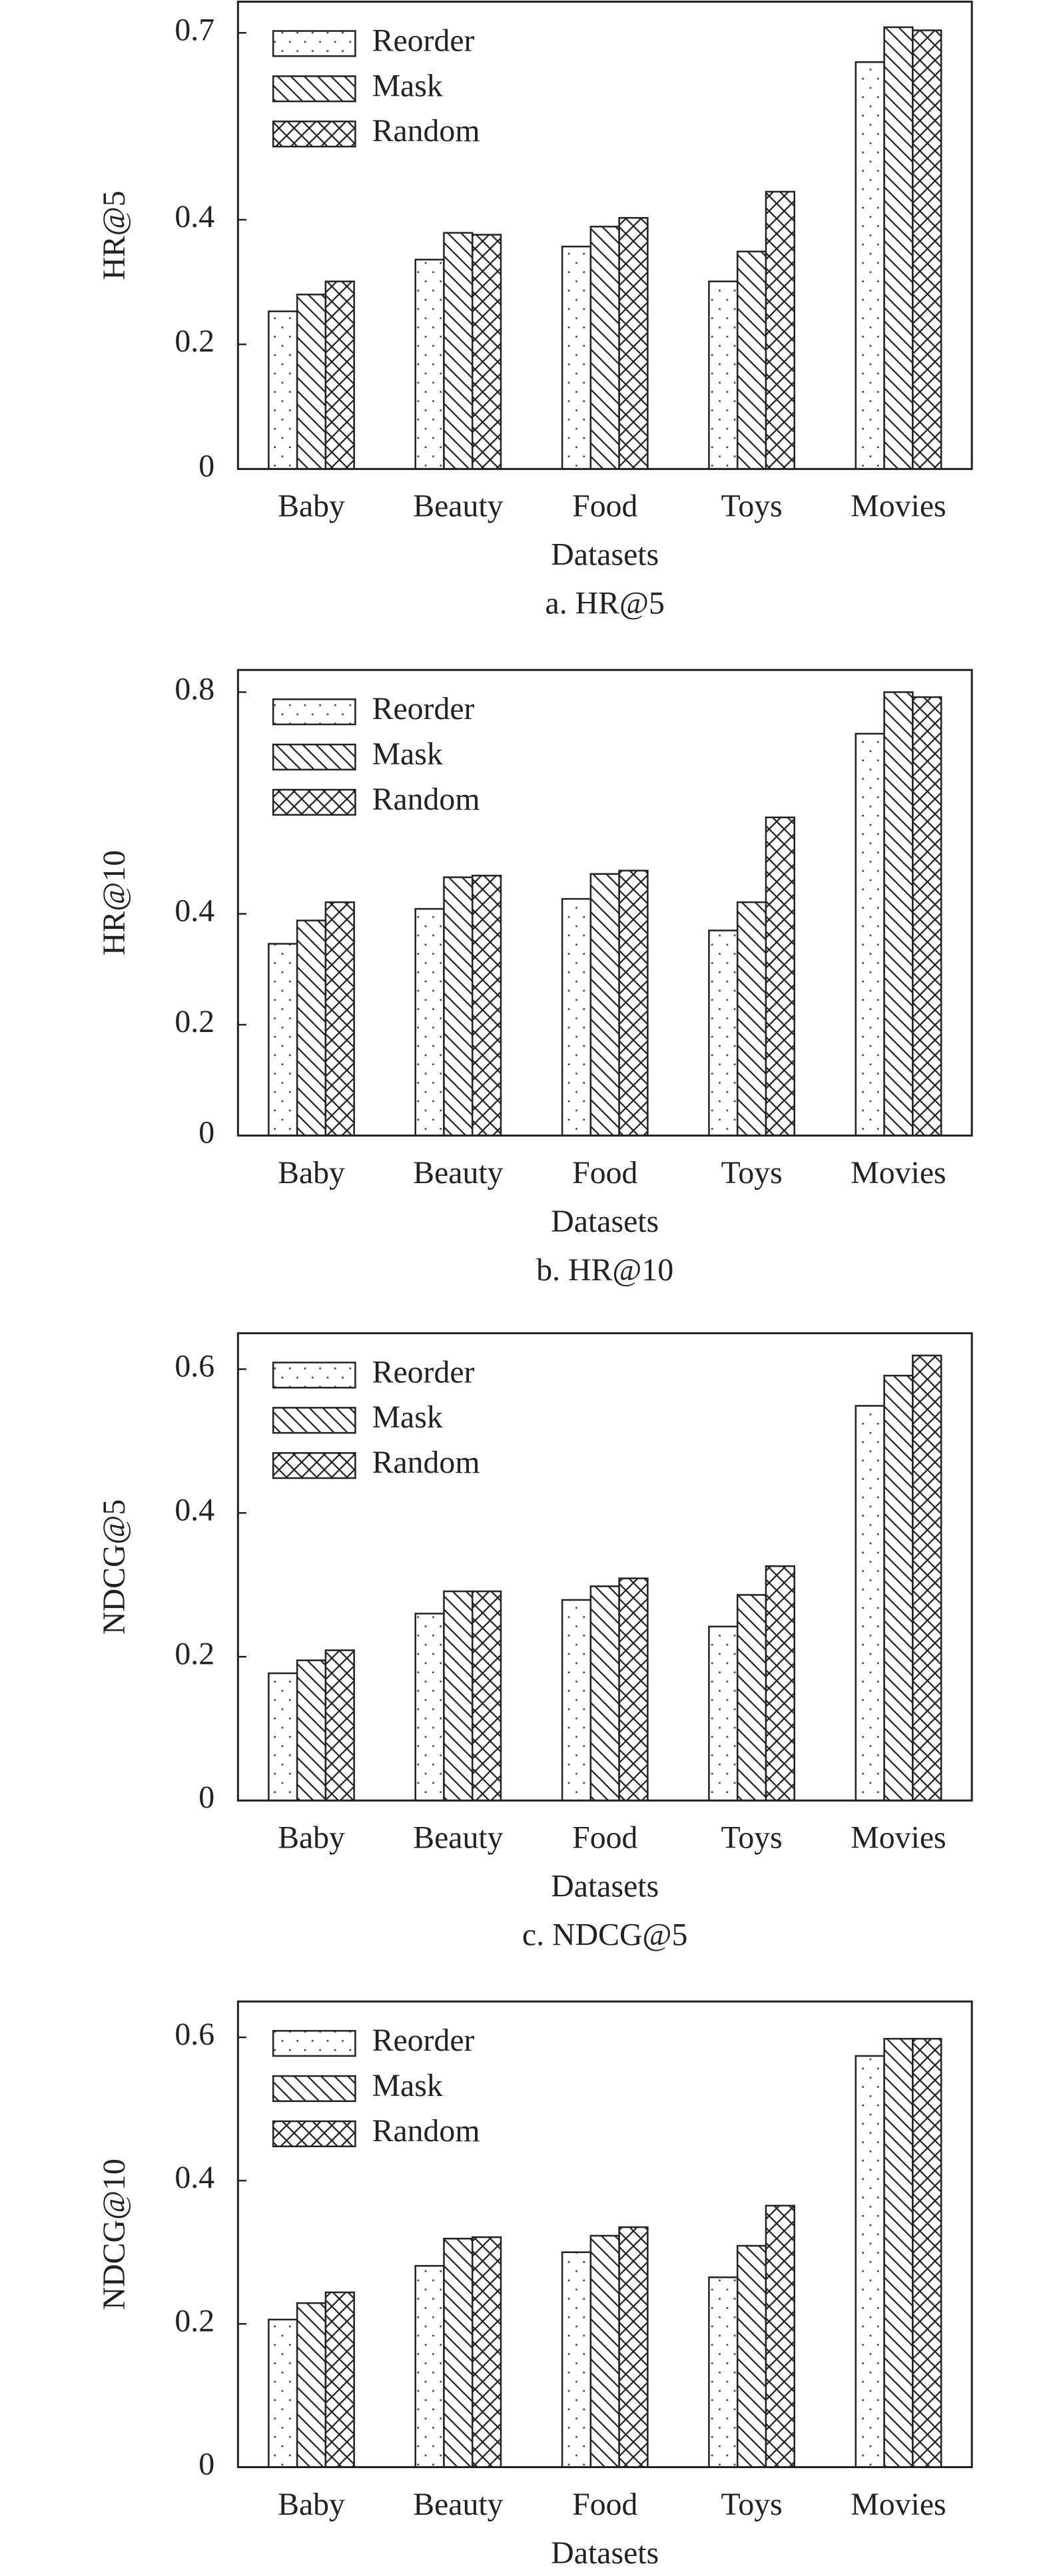 The height and width of the screenshot is (2576, 1049). Describe the element at coordinates (605, 2553) in the screenshot. I see `x-axis-label: Datasets` at that location.